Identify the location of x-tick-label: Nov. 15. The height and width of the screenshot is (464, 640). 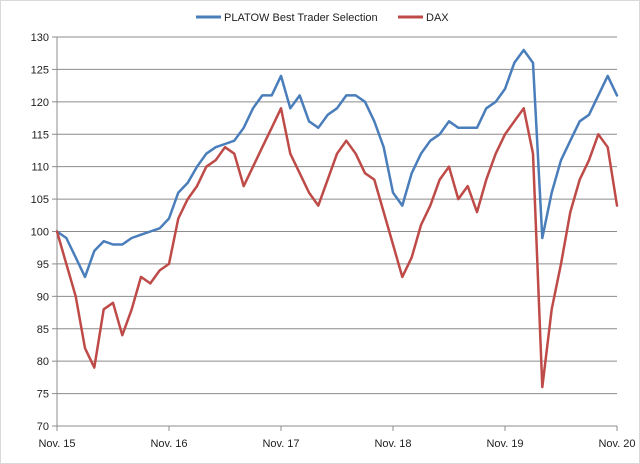
(56, 444).